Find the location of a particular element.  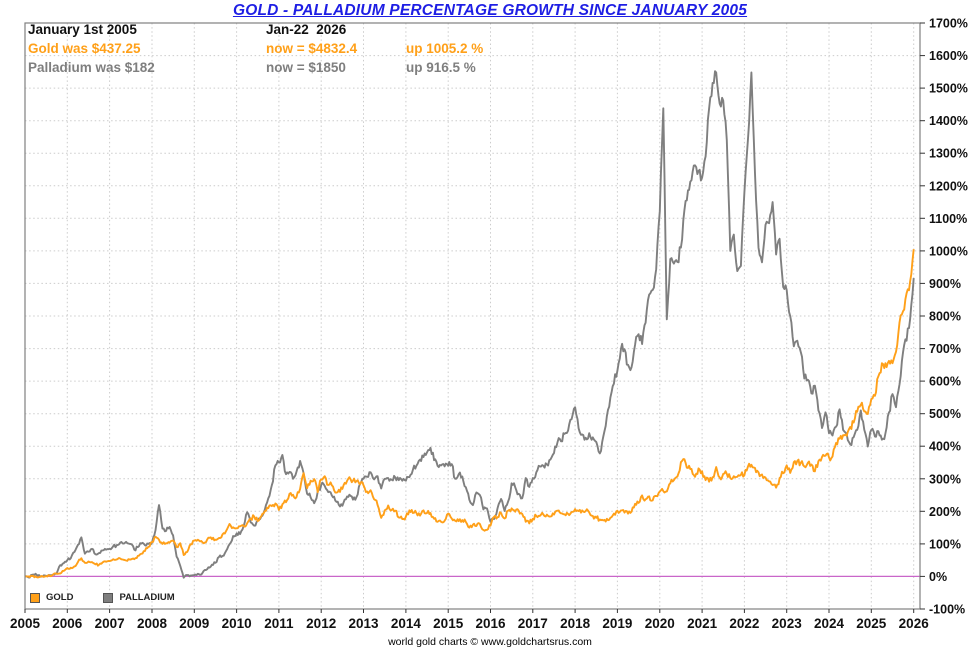

svg-text: 1400% is located at coordinates (948, 121).